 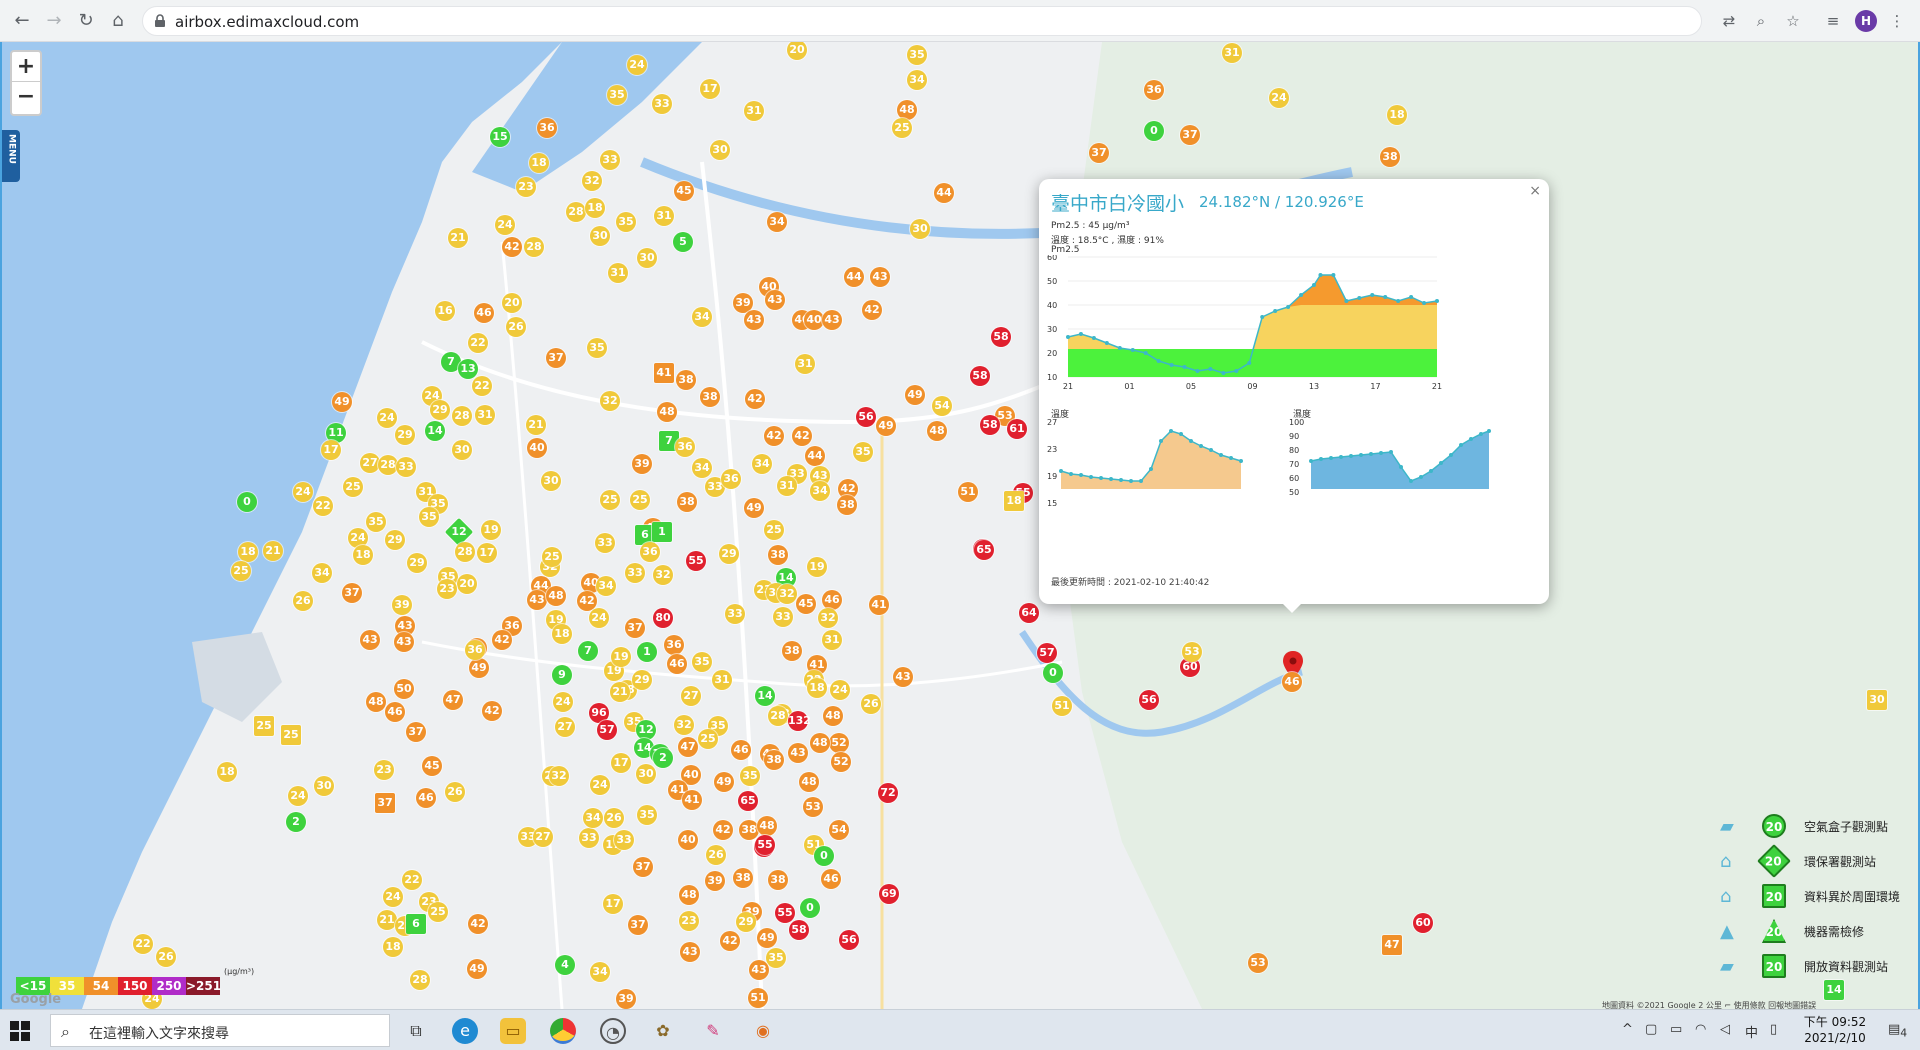 What do you see at coordinates (1017, 429) in the screenshot?
I see `station-marker: 61` at bounding box center [1017, 429].